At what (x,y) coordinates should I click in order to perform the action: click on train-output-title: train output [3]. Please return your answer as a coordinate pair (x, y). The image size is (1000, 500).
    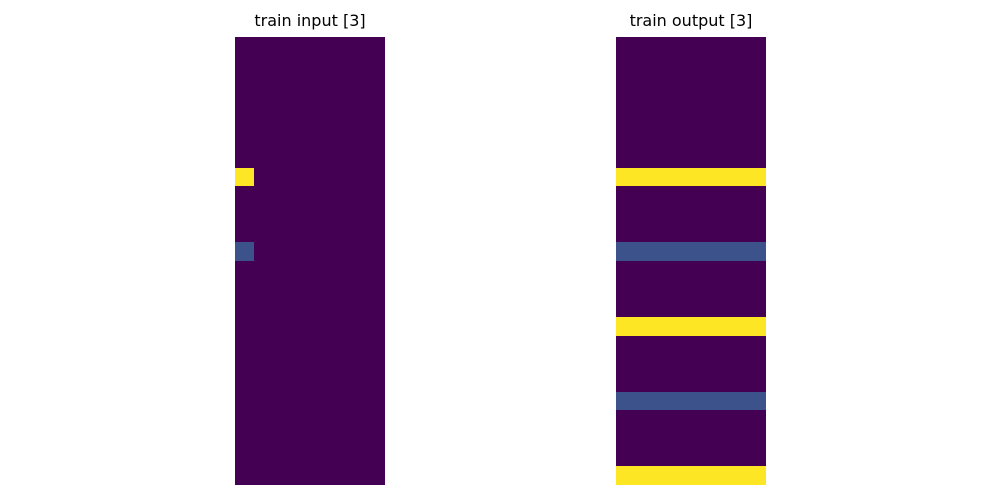
    Looking at the image, I should click on (691, 20).